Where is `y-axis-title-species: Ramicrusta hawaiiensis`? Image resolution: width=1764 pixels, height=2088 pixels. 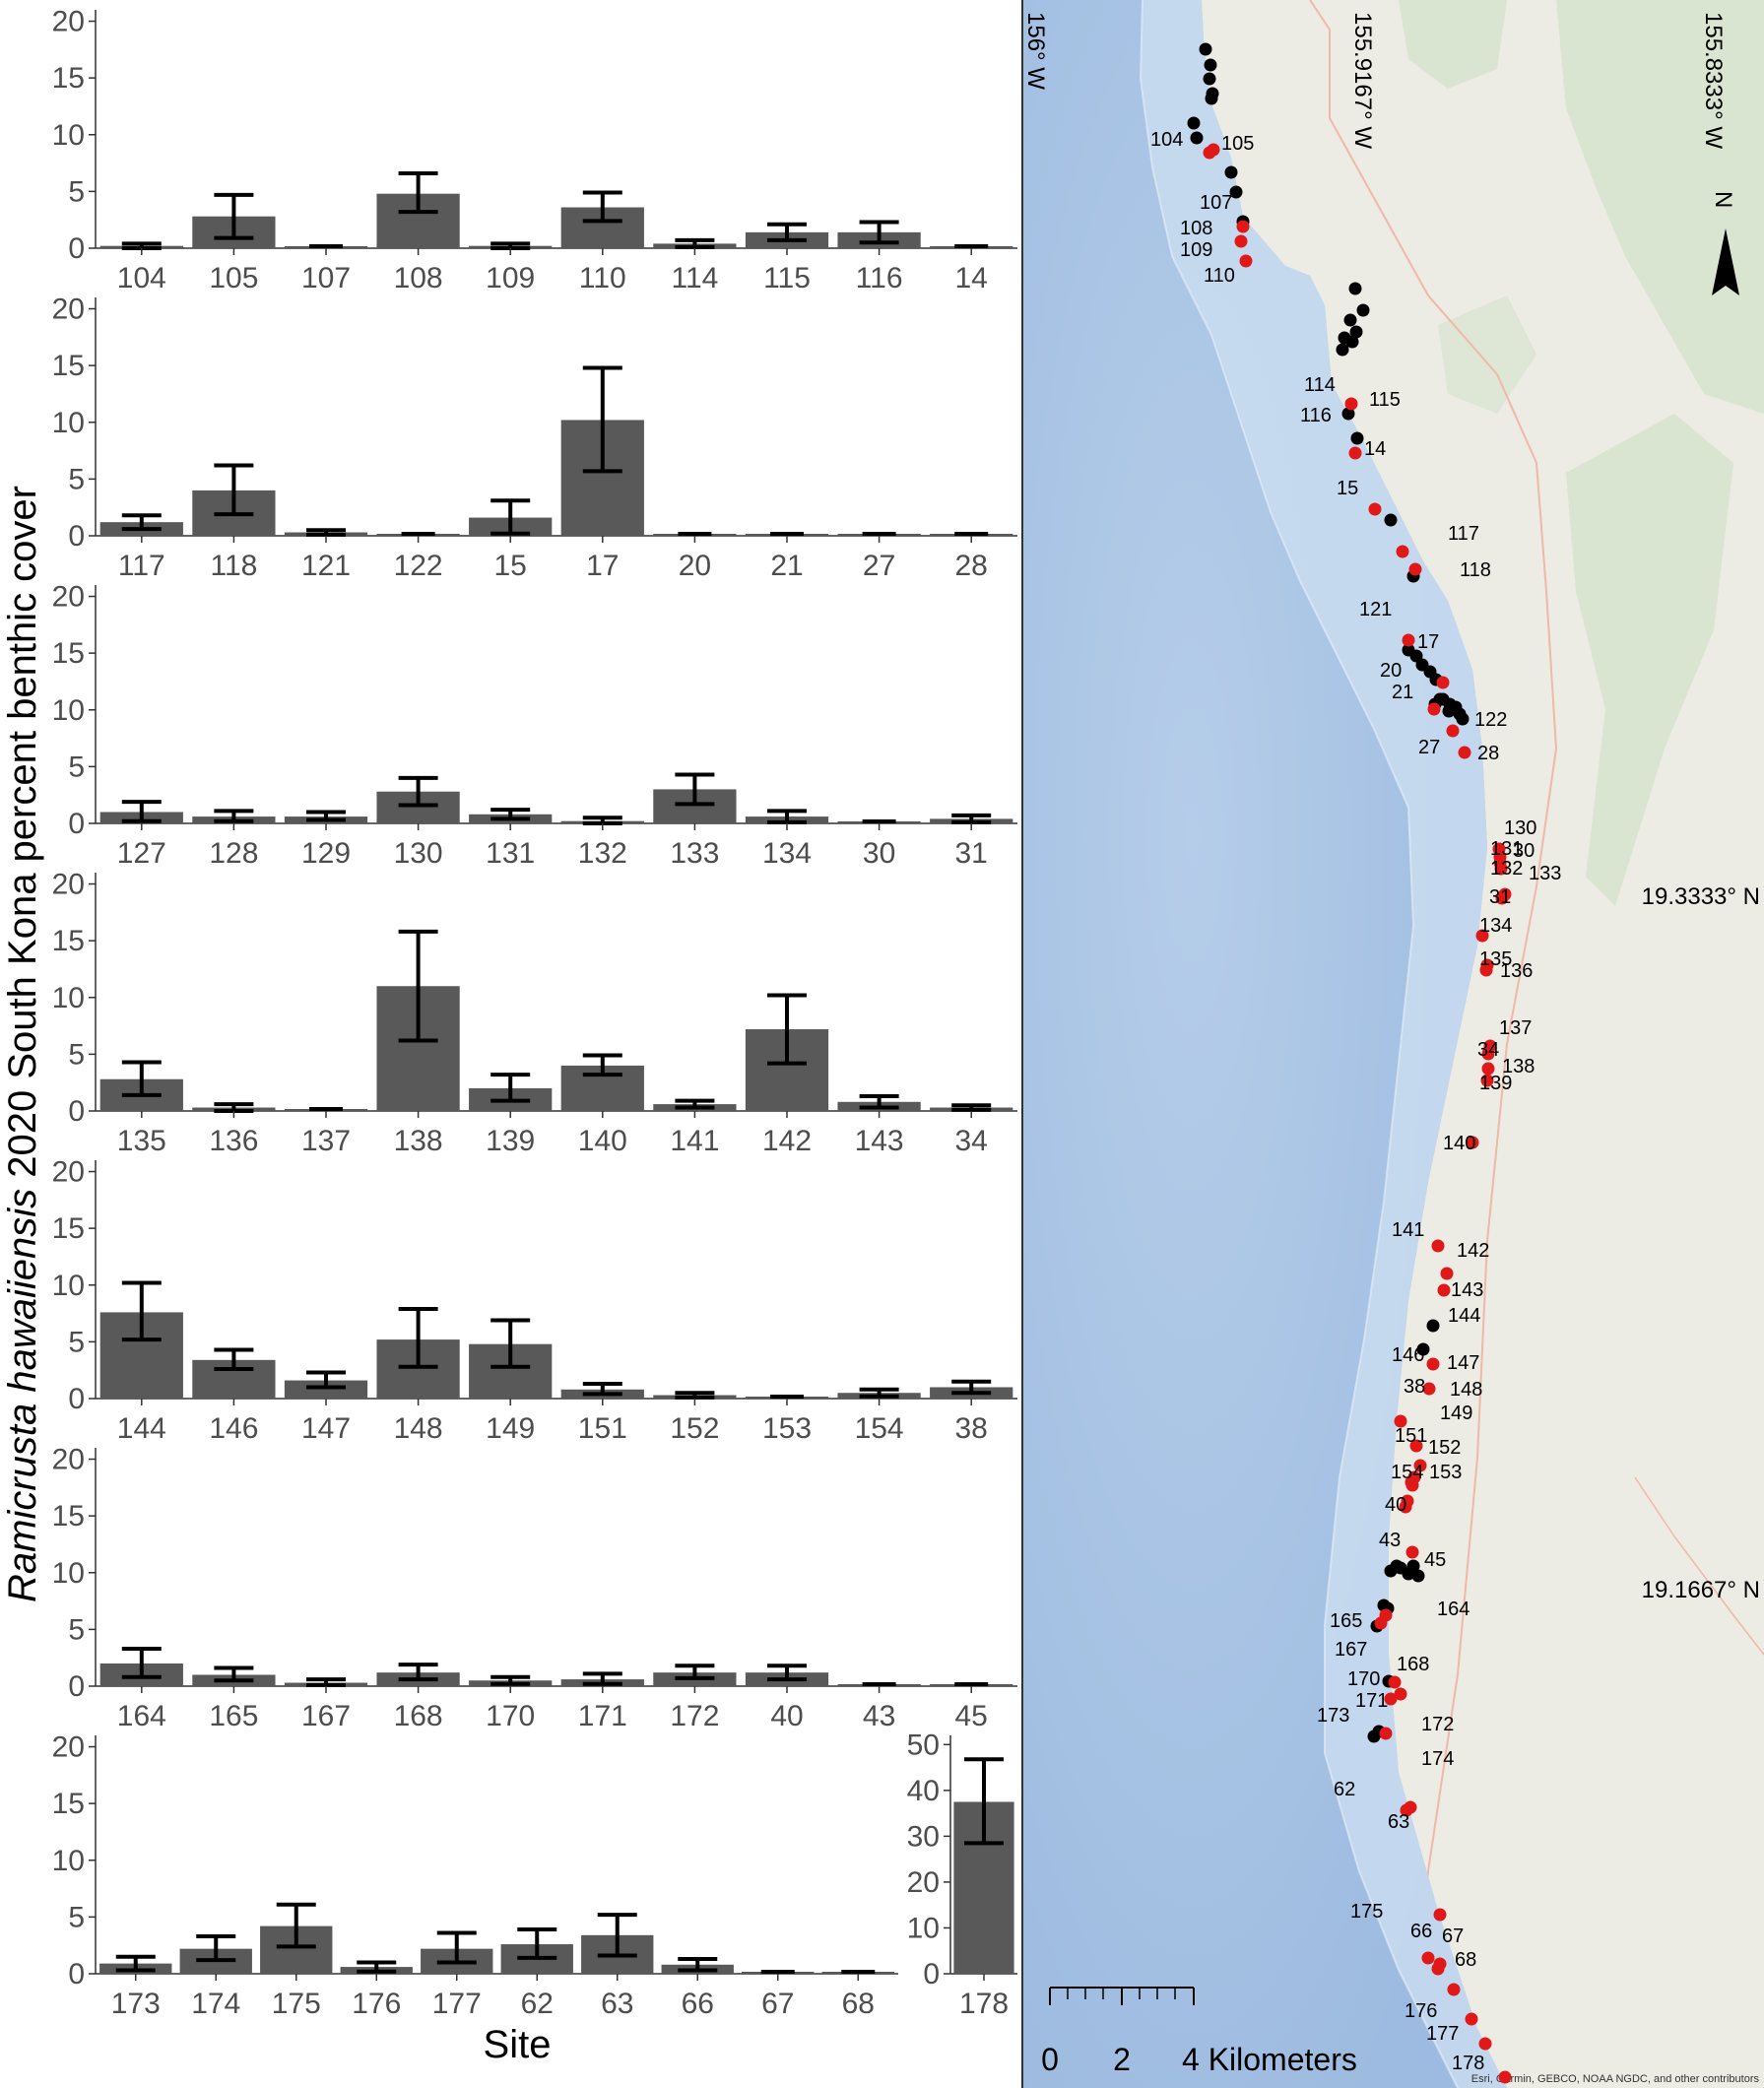 y-axis-title-species: Ramicrusta hawaiiensis is located at coordinates (22, 1395).